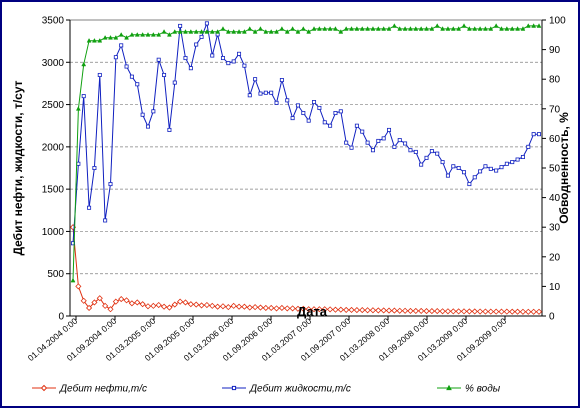  What do you see at coordinates (300, 389) in the screenshot?
I see `legend-label-1: Дебит жидкости,т/с` at bounding box center [300, 389].